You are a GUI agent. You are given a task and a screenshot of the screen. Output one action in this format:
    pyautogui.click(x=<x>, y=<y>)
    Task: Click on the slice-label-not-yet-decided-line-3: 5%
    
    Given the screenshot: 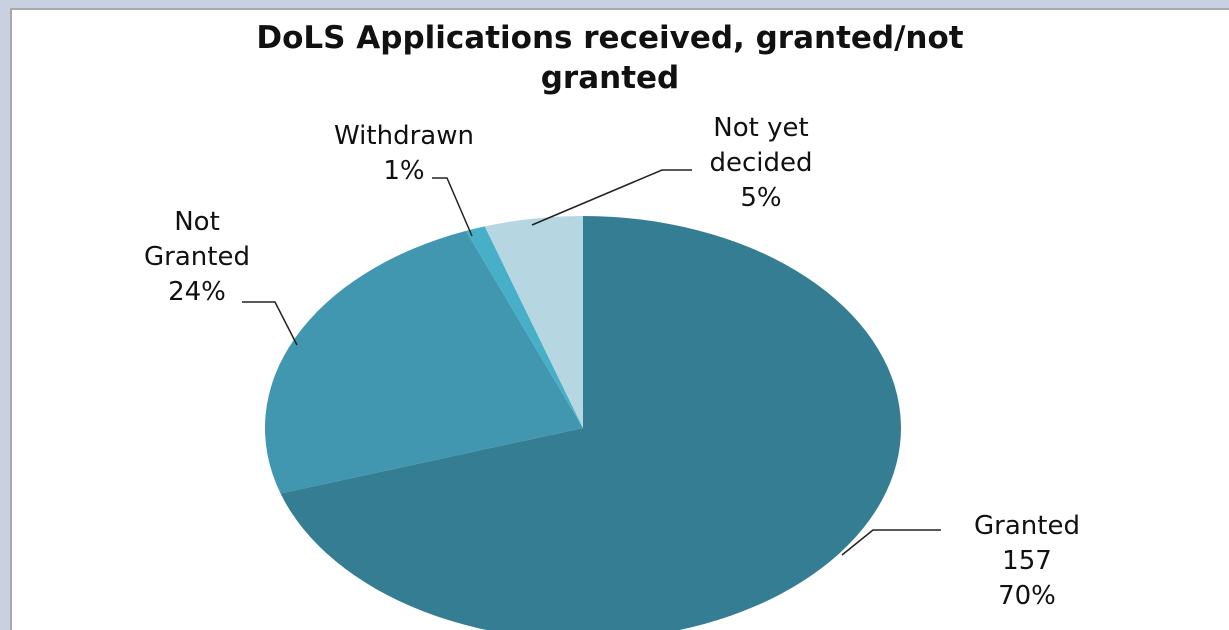 What is the action you would take?
    pyautogui.click(x=760, y=198)
    